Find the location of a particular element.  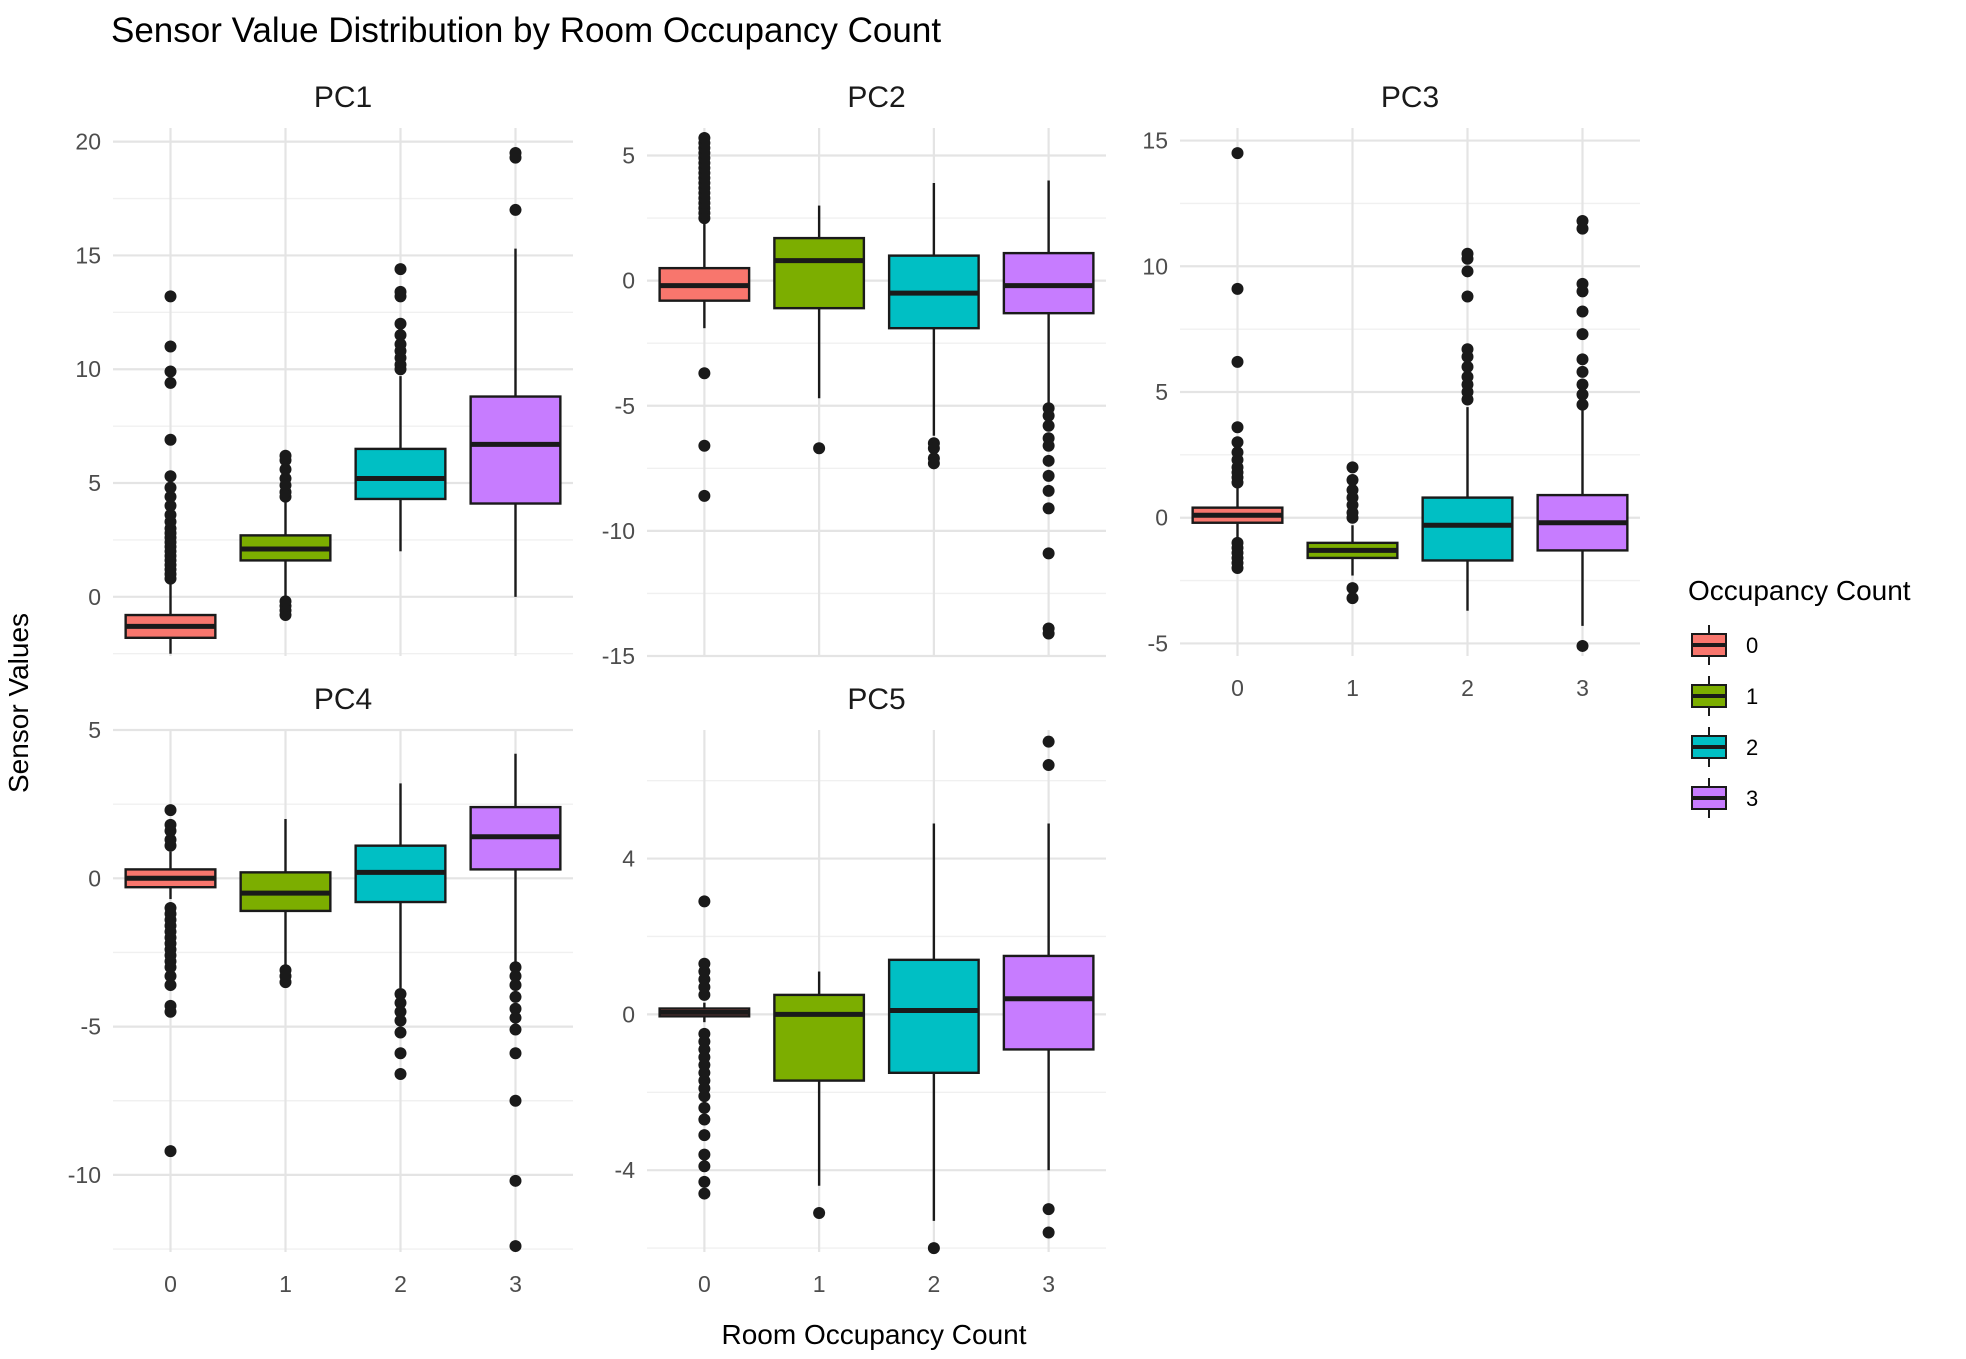

facet-panel-pc5: PC5 -4 0 4 0 1 2 3 is located at coordinates (860, 990).